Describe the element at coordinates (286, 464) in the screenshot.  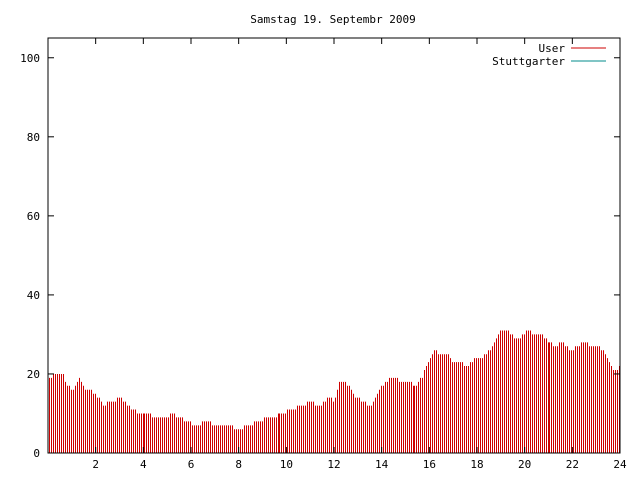
I see `x-tick-label: 10` at that location.